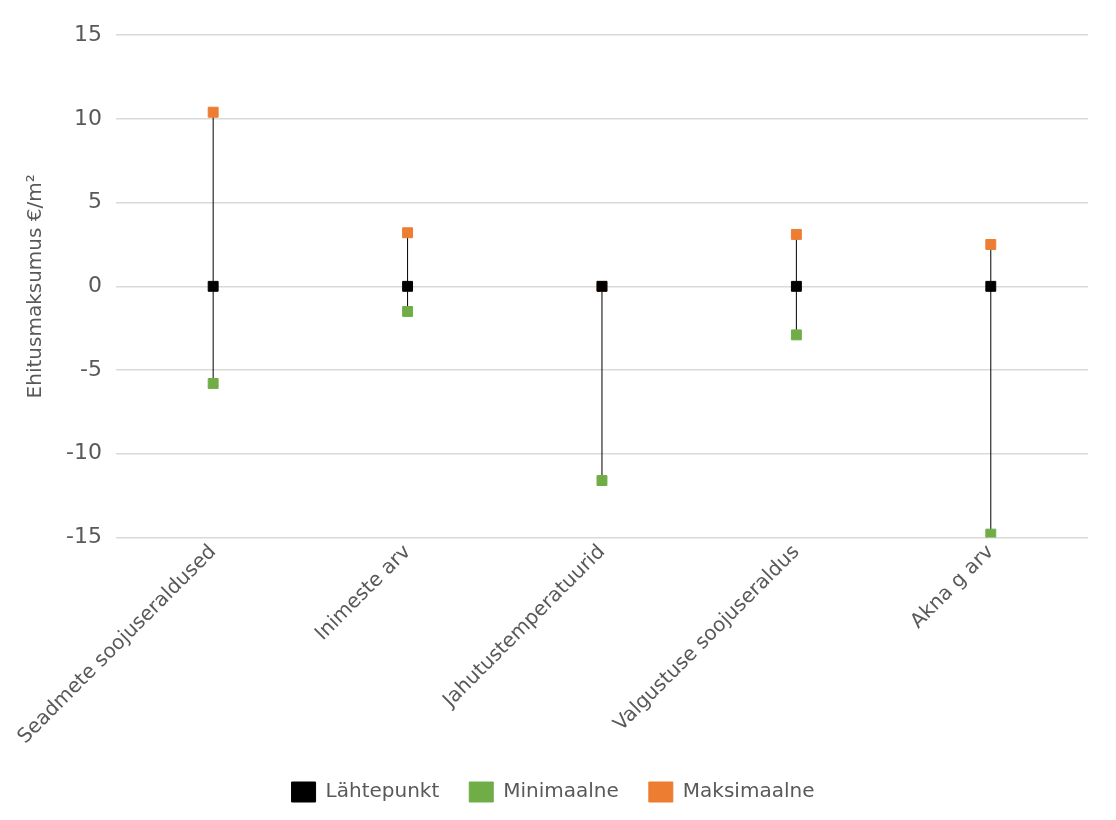 The height and width of the screenshot is (820, 1116). Describe the element at coordinates (84, 536) in the screenshot. I see `y-tick-label: -15` at that location.